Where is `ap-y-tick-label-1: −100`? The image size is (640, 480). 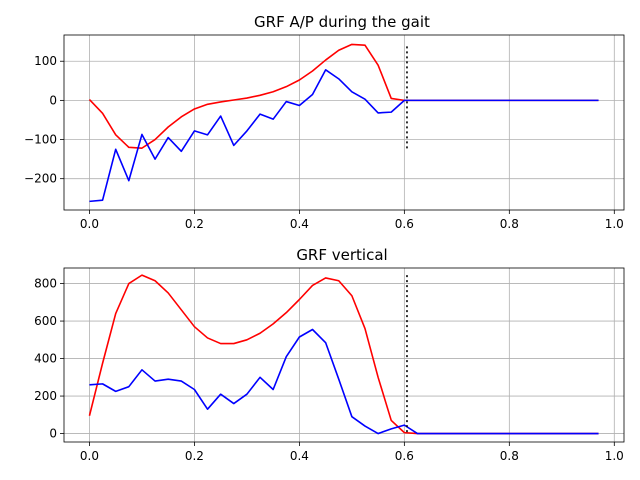
ap-y-tick-label-1: −100 is located at coordinates (40, 140).